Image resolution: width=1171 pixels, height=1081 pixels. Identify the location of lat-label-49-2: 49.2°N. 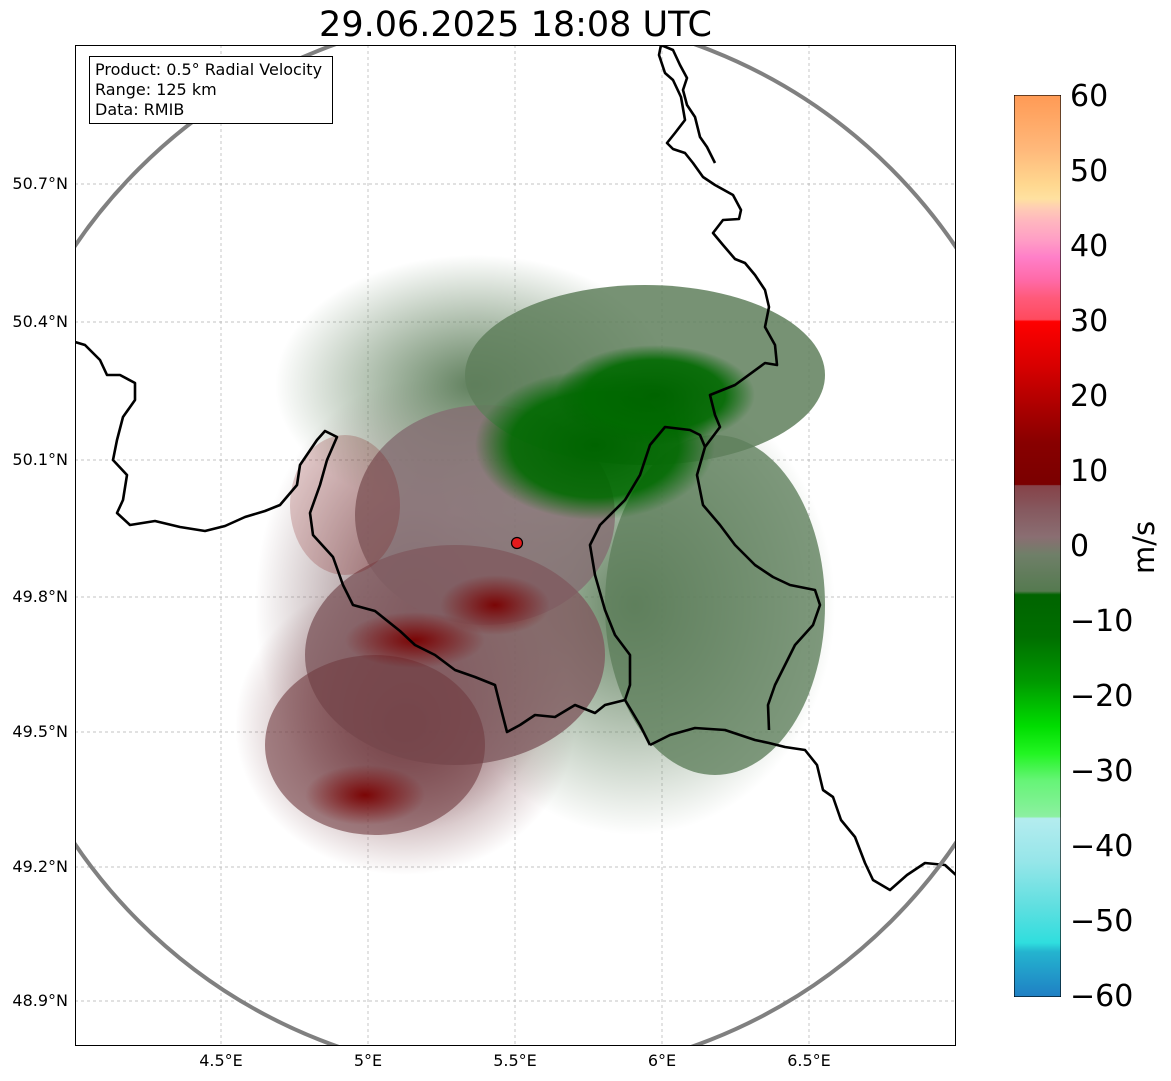
(40, 866).